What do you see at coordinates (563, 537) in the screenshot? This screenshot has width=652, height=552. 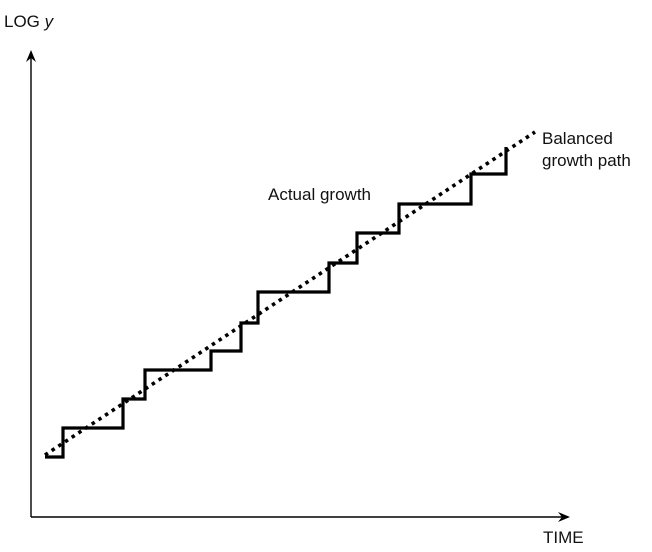 I see `x-axis-label: TIME` at bounding box center [563, 537].